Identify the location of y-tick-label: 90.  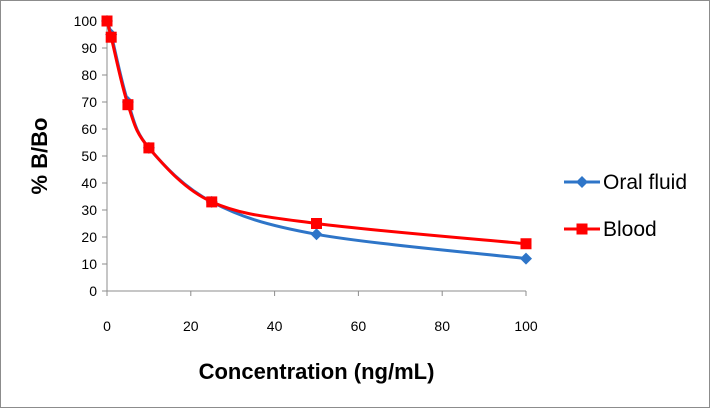
(89, 48).